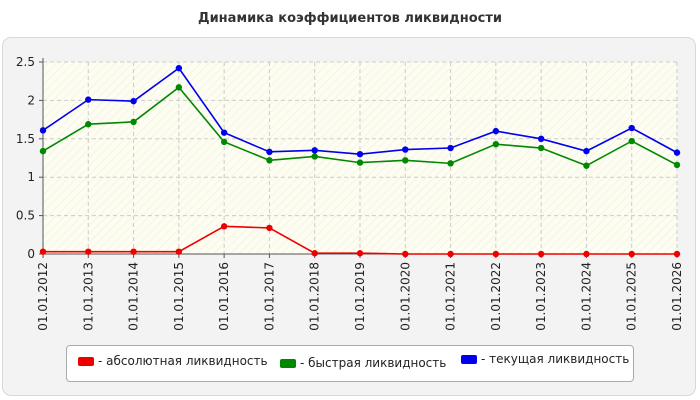  What do you see at coordinates (224, 296) in the screenshot?
I see `x-tick-label: 01.01.2016` at bounding box center [224, 296].